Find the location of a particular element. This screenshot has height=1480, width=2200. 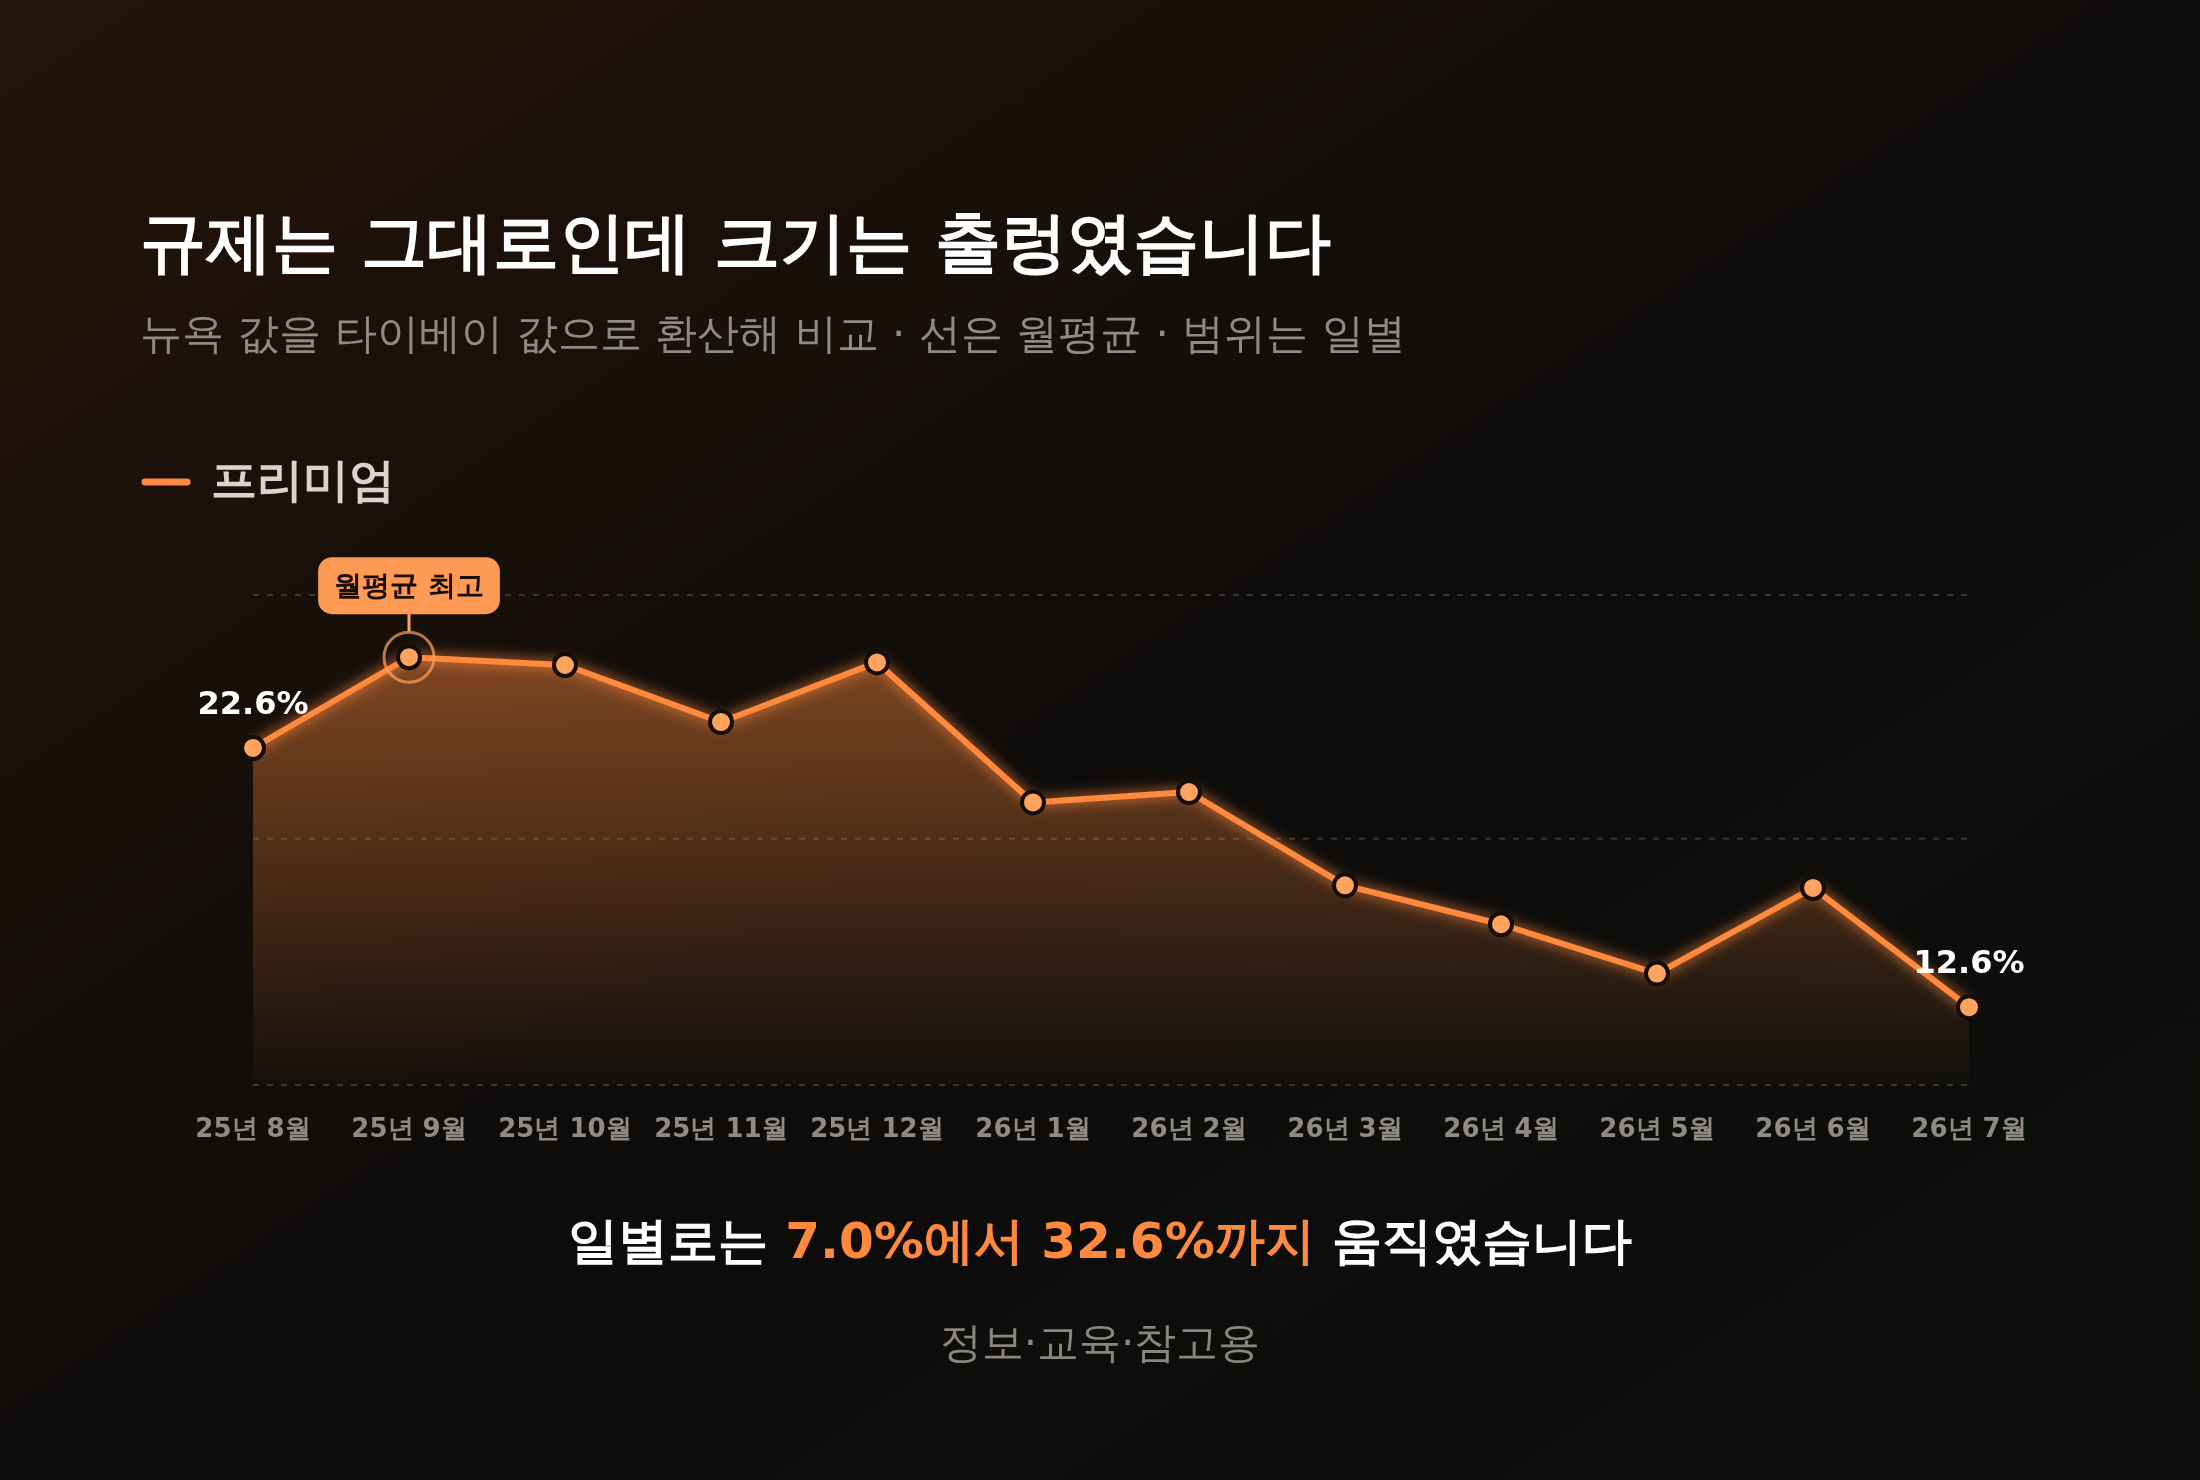

x-tick-label: 25년 12월 is located at coordinates (877, 1128).